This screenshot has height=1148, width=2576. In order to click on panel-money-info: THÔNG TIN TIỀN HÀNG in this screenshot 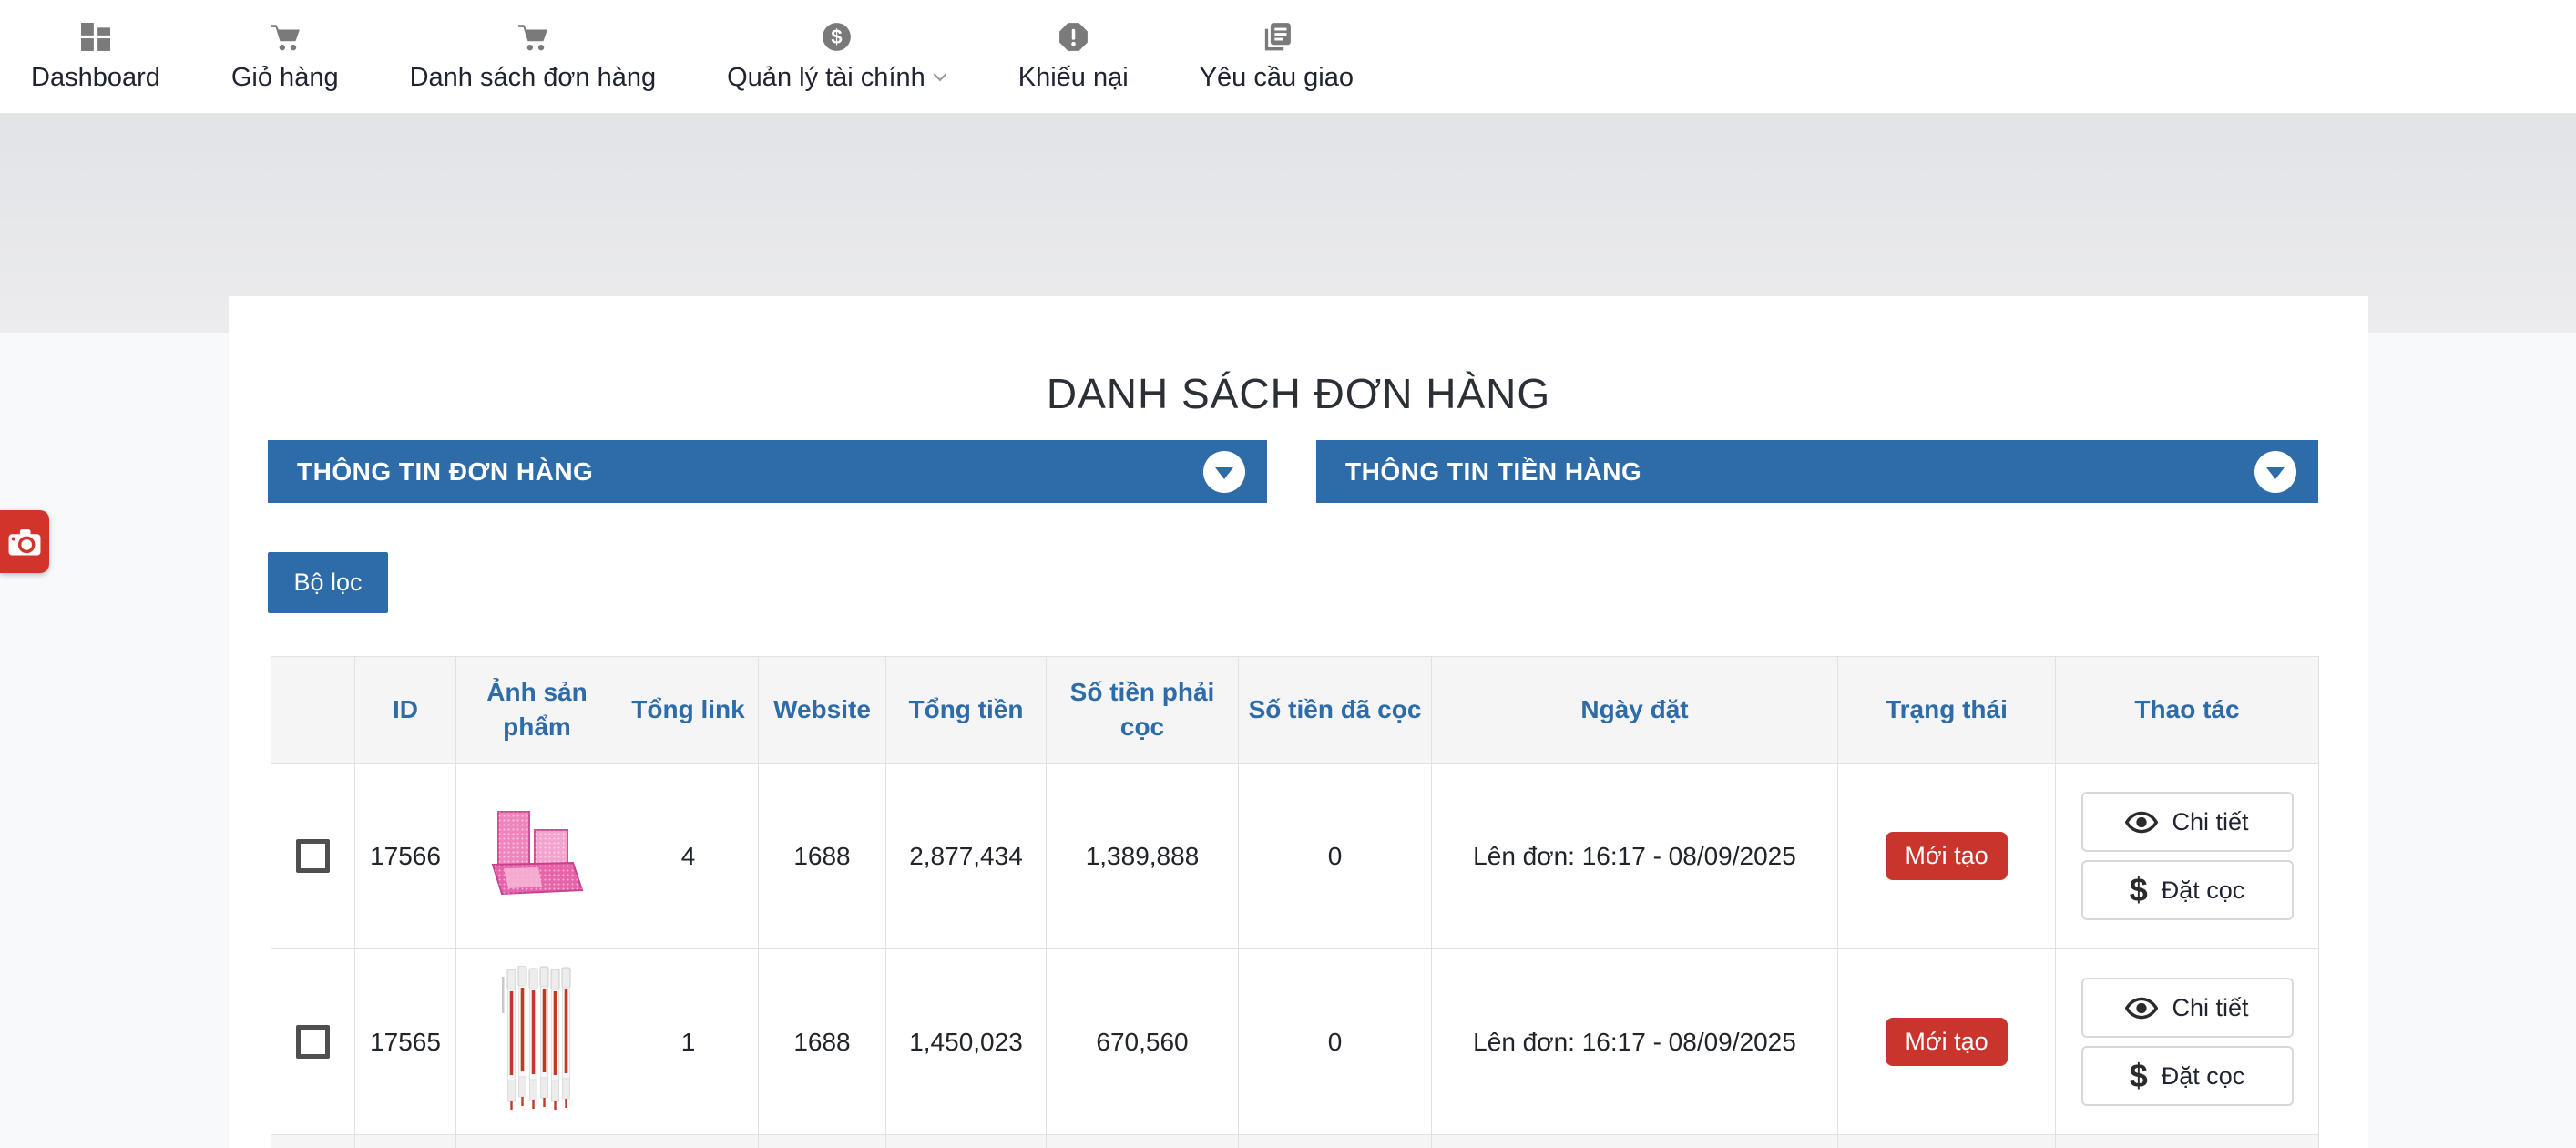, I will do `click(1817, 471)`.